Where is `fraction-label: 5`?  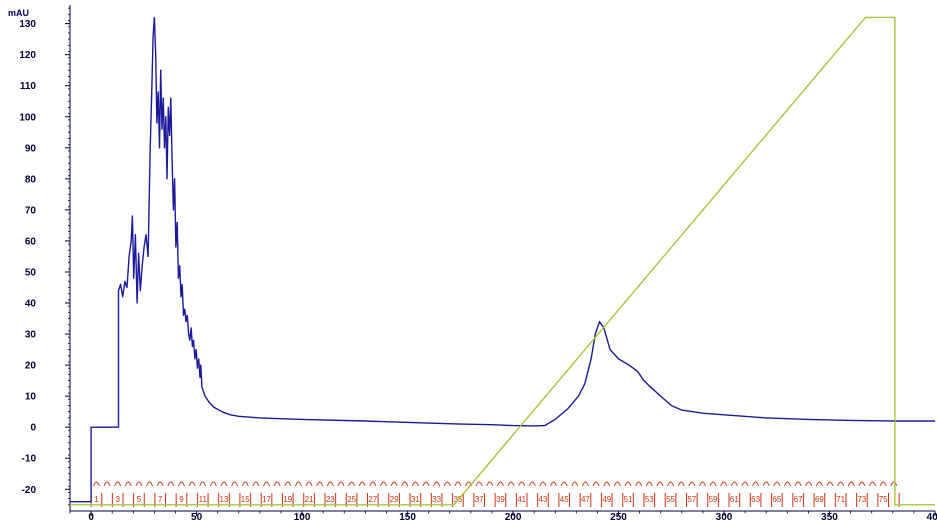 fraction-label: 5 is located at coordinates (139, 499).